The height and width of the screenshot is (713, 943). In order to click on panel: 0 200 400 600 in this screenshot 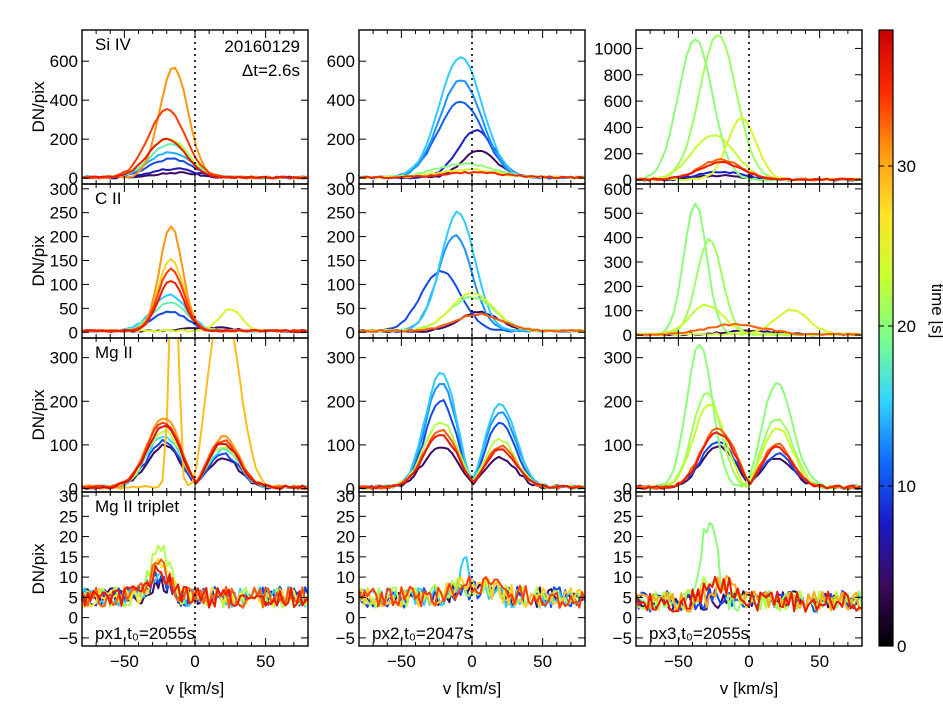, I will do `click(456, 108)`.